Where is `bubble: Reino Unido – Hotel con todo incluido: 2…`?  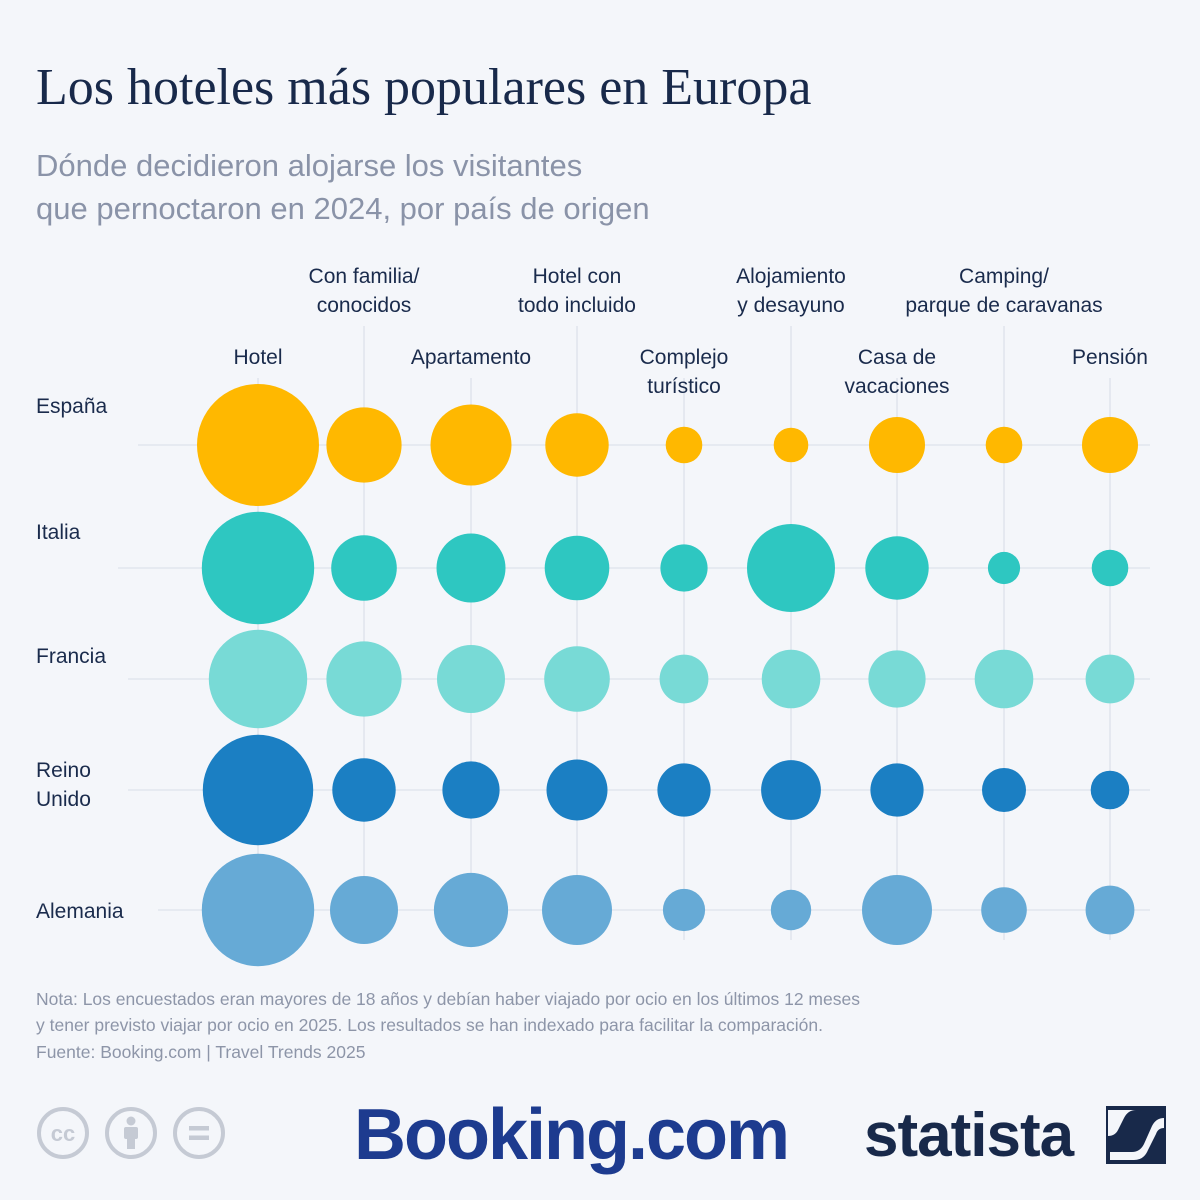
bubble: Reino Unido – Hotel con todo incluido: 2… is located at coordinates (577, 790).